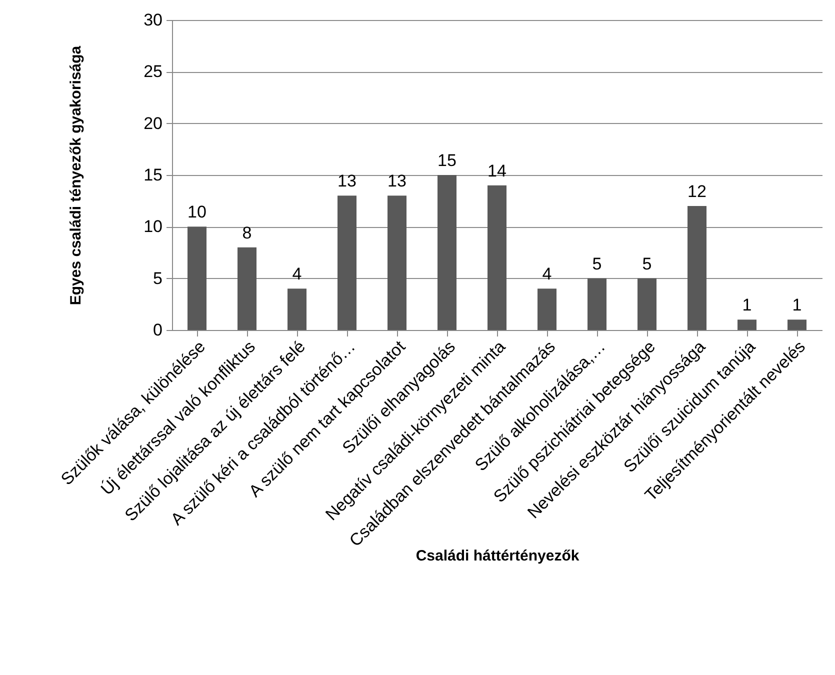 Image resolution: width=835 pixels, height=675 pixels. Describe the element at coordinates (157, 330) in the screenshot. I see `y-tick-label: 0` at that location.